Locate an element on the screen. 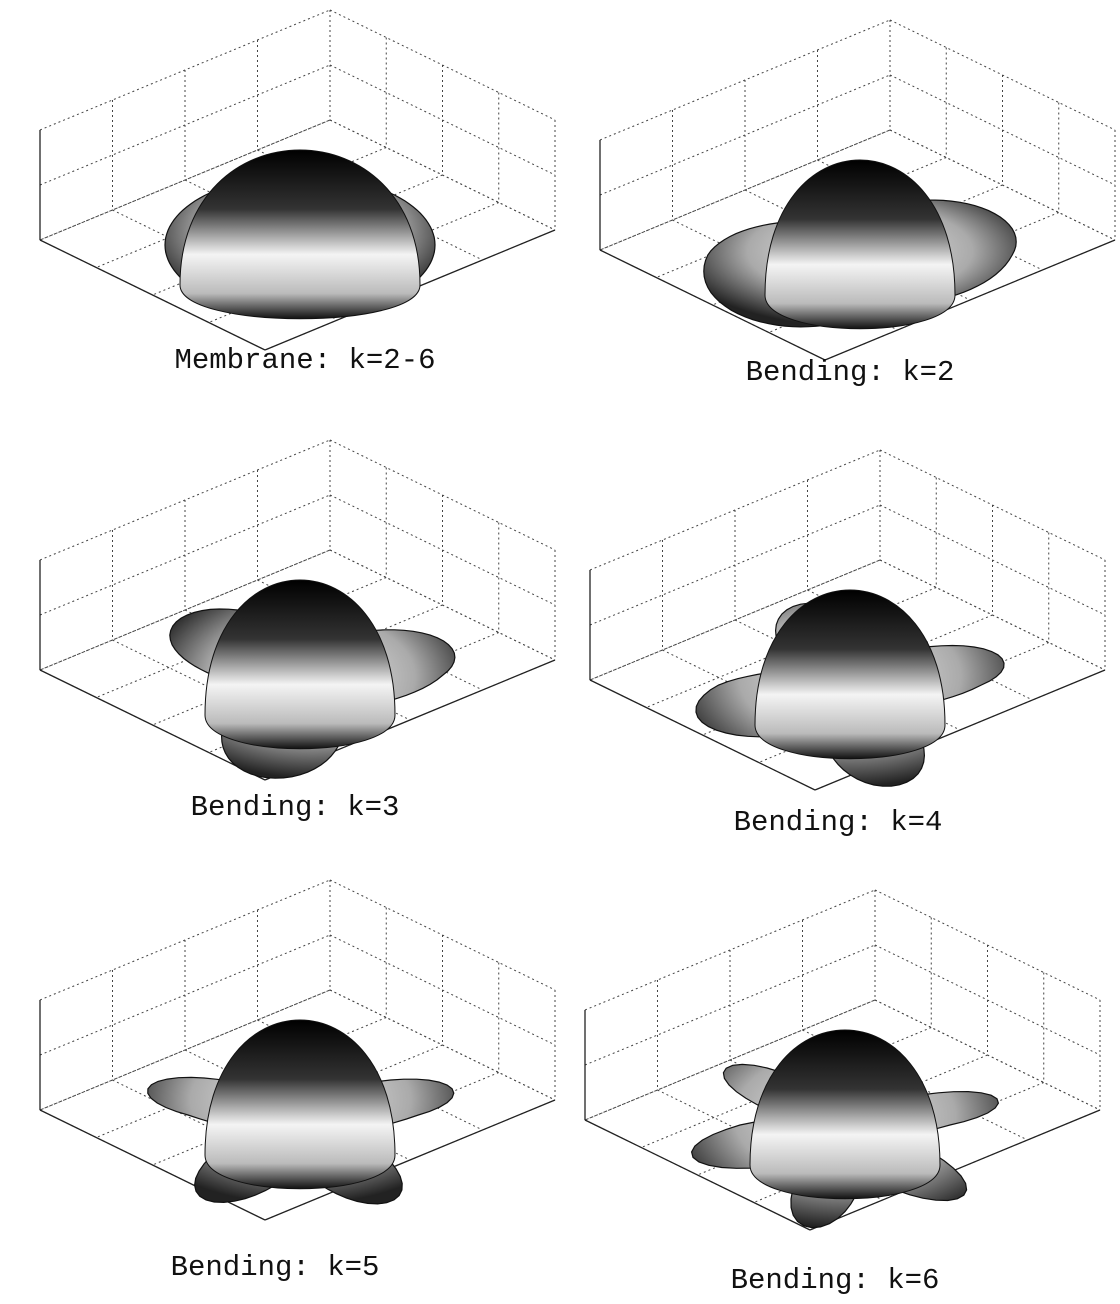  panel: Membrane: k=2-6 is located at coordinates (297, 193).